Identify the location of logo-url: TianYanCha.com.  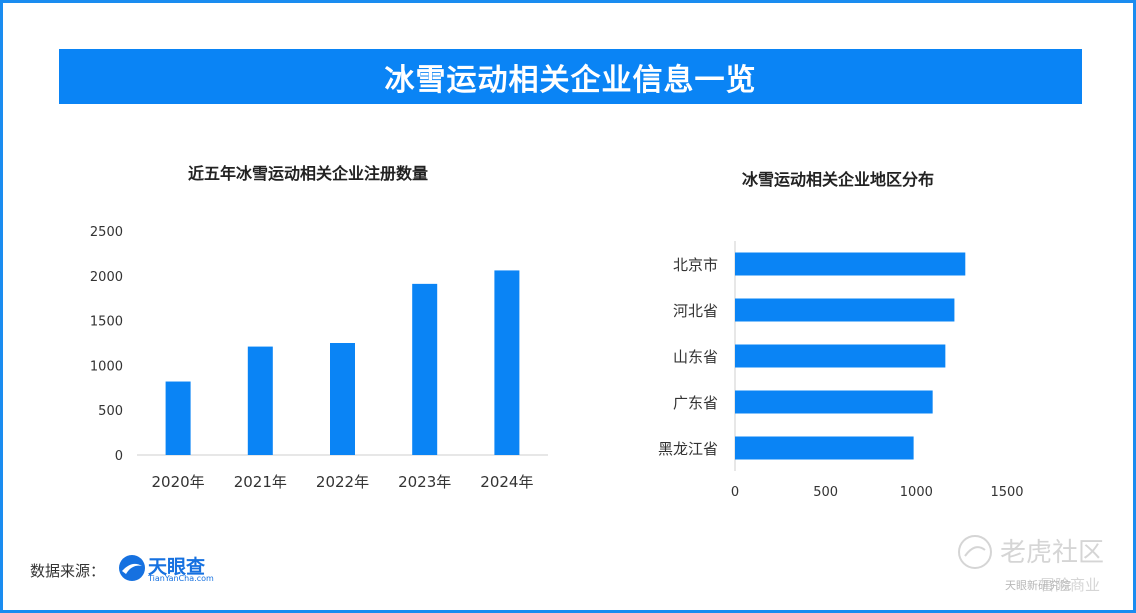
(181, 578).